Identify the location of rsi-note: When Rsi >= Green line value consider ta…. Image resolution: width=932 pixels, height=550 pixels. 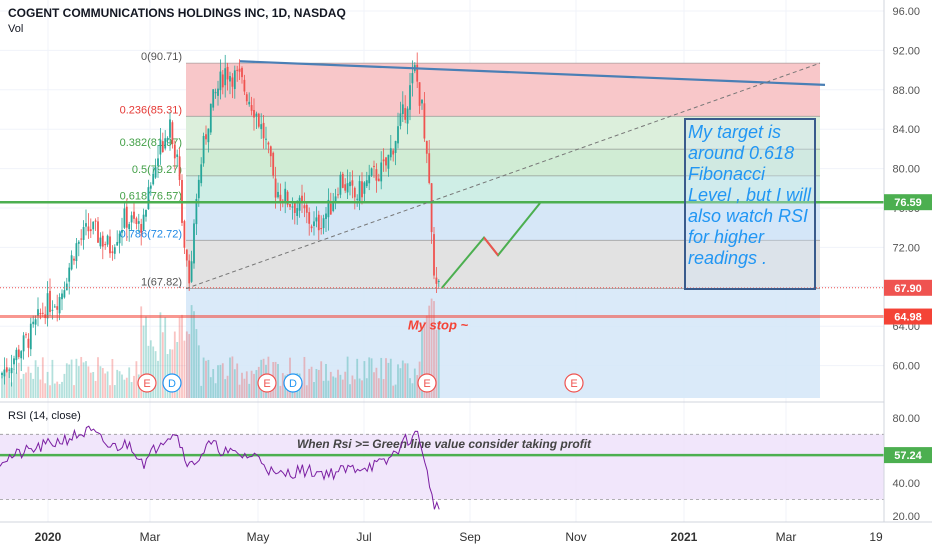
(444, 444).